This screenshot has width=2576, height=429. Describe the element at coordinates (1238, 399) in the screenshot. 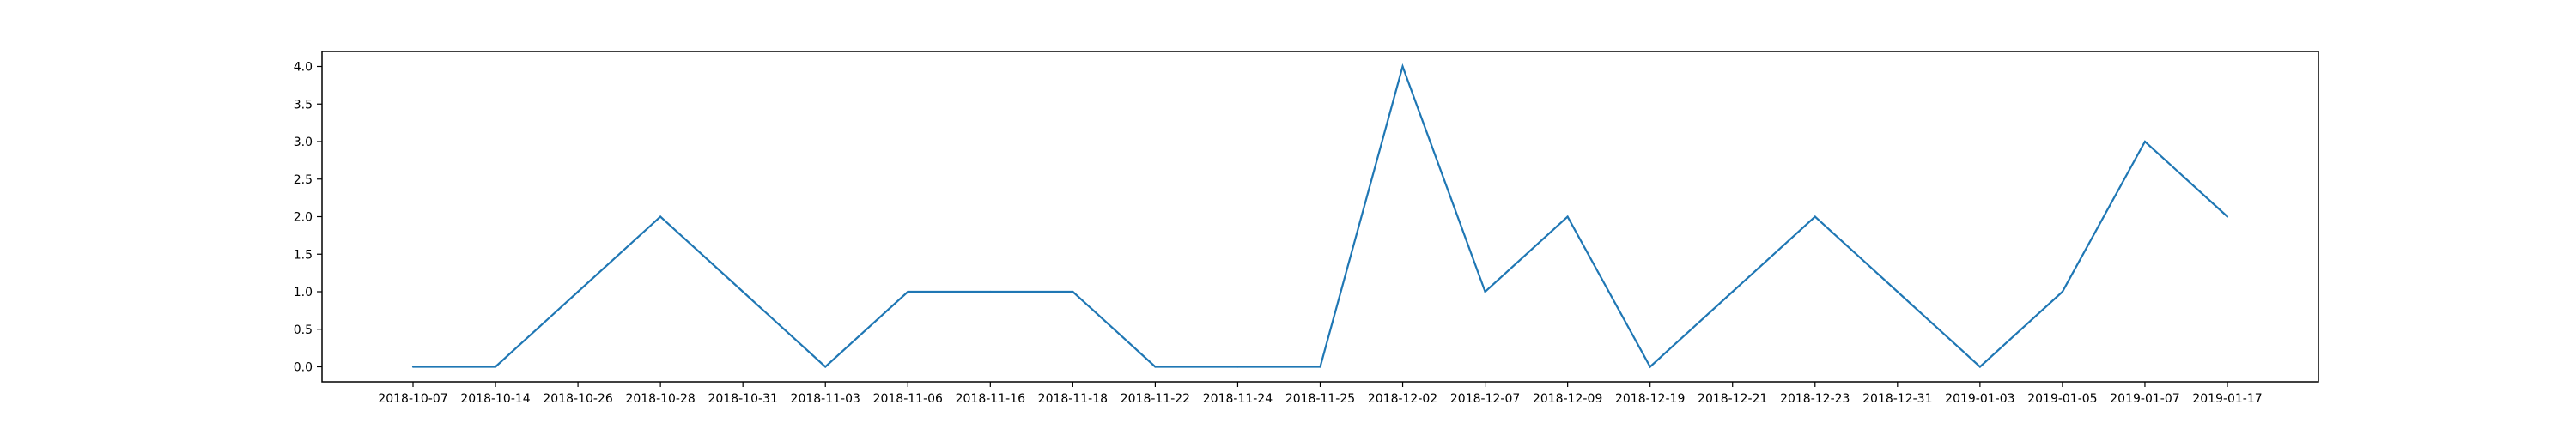

I see `x-tick-label: 2018-11-24` at that location.